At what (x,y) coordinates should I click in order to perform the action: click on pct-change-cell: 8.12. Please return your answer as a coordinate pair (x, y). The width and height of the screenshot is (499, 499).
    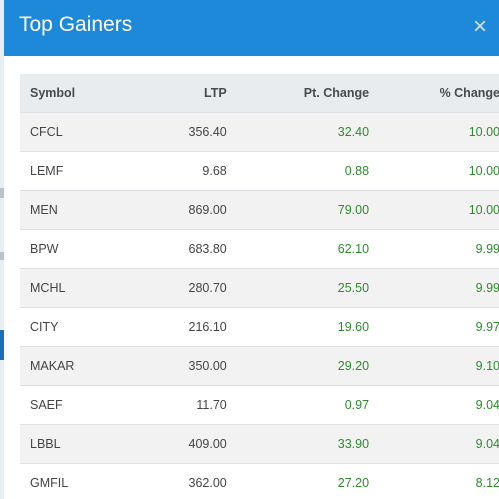
    Looking at the image, I should click on (434, 481).